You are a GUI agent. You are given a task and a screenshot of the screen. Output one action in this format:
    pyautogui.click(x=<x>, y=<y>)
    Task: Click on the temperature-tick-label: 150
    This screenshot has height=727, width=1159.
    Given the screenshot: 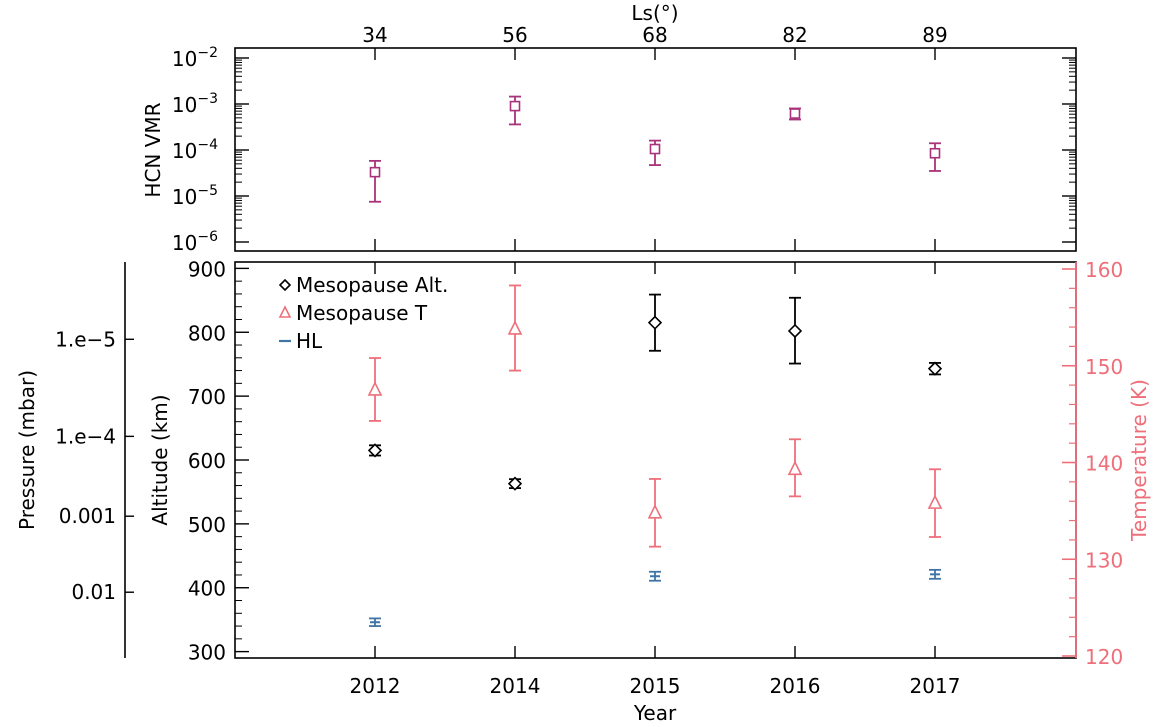 What is the action you would take?
    pyautogui.click(x=1104, y=367)
    